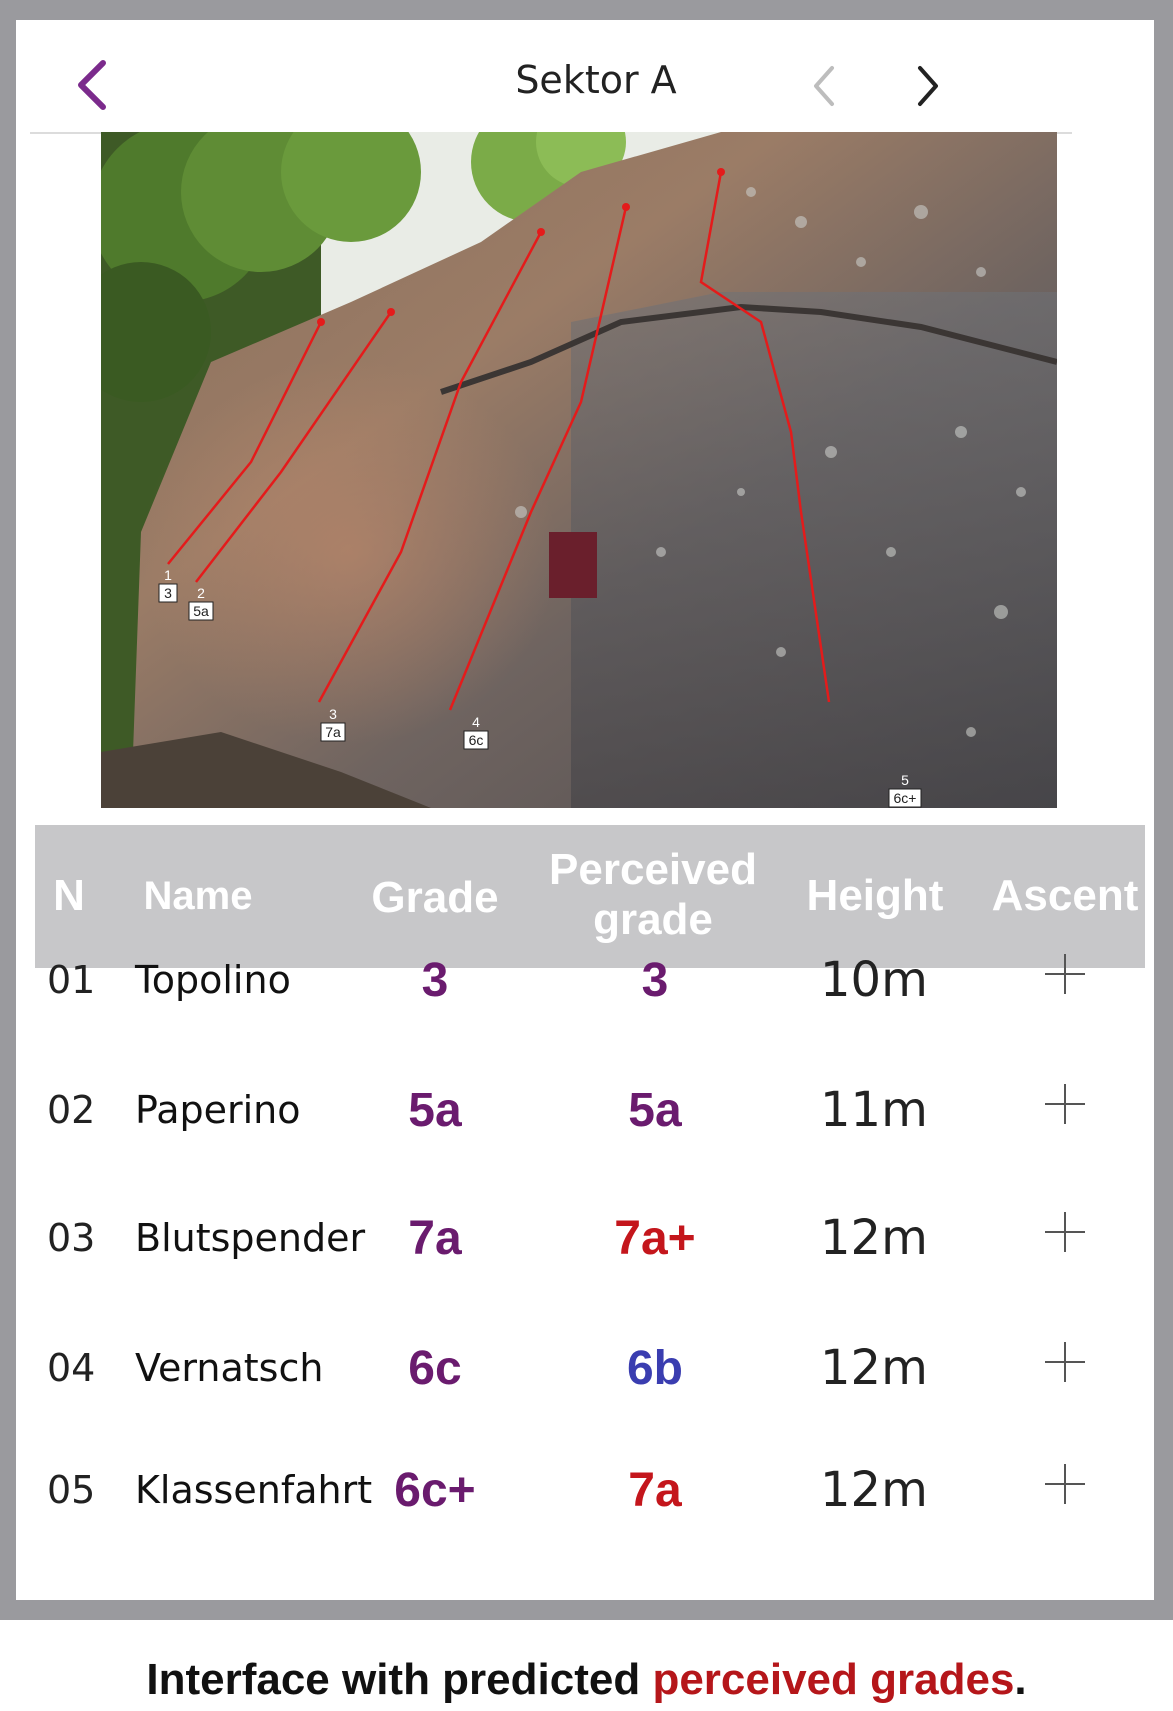 Image resolution: width=1173 pixels, height=1711 pixels. I want to click on column-header-height: Height, so click(875, 895).